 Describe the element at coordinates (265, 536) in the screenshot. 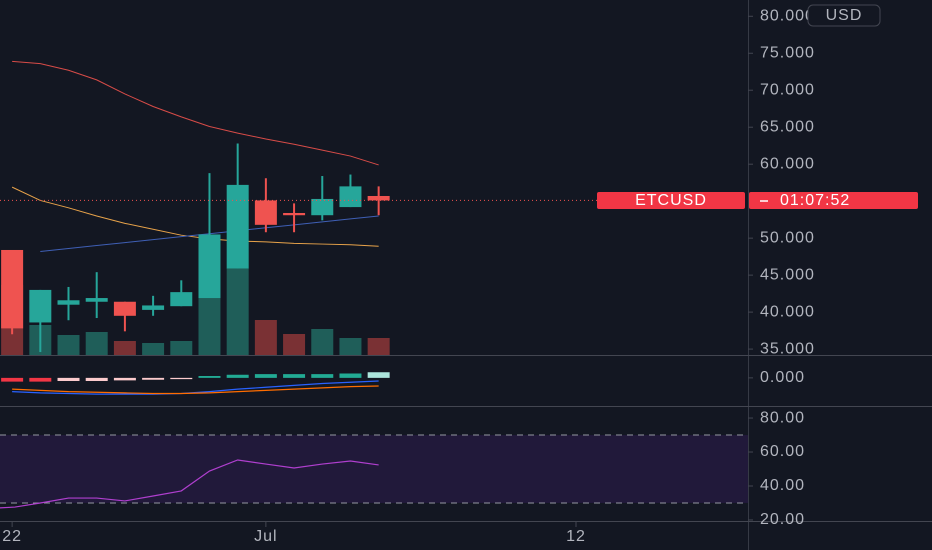

I see `x-tick-label: Jul` at that location.